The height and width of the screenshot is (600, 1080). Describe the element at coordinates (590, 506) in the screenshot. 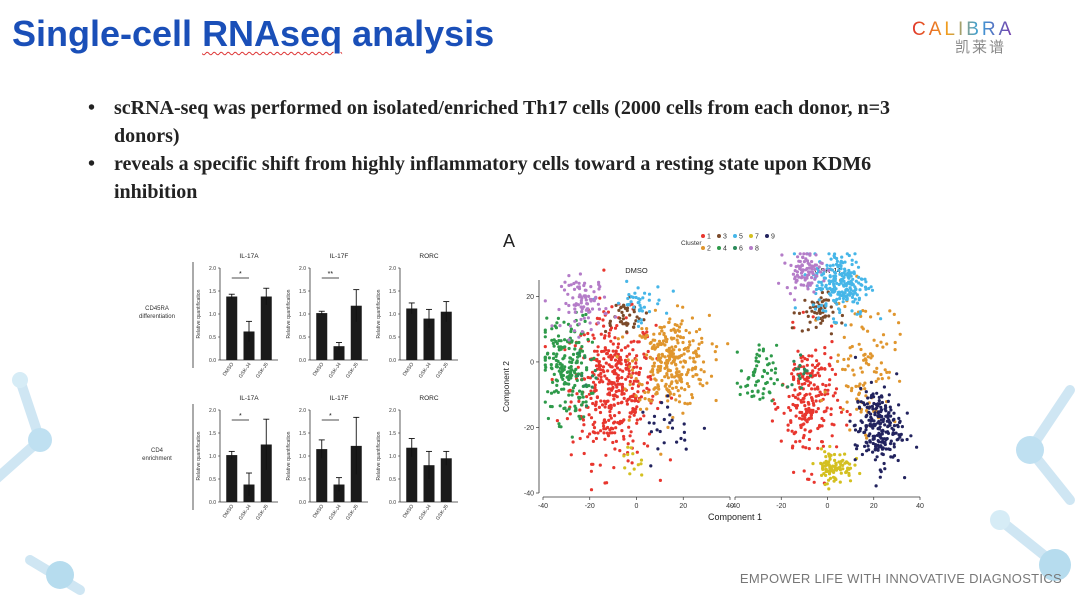

I see `x-tick-label: -20` at that location.